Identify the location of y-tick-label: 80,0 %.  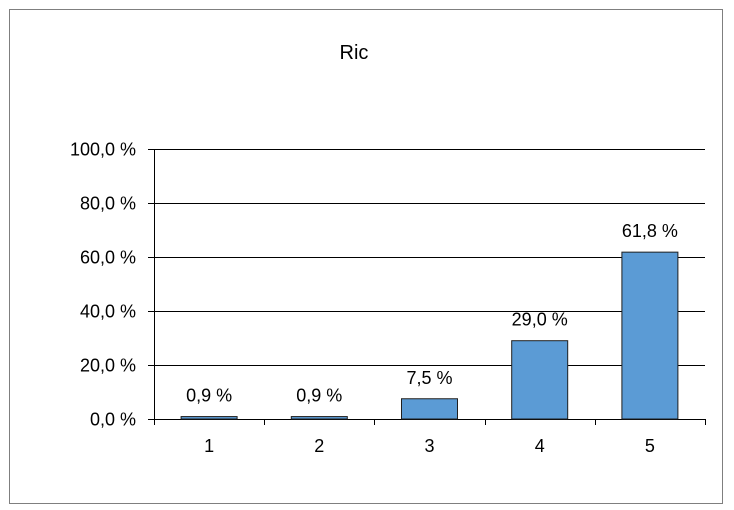
(108, 204).